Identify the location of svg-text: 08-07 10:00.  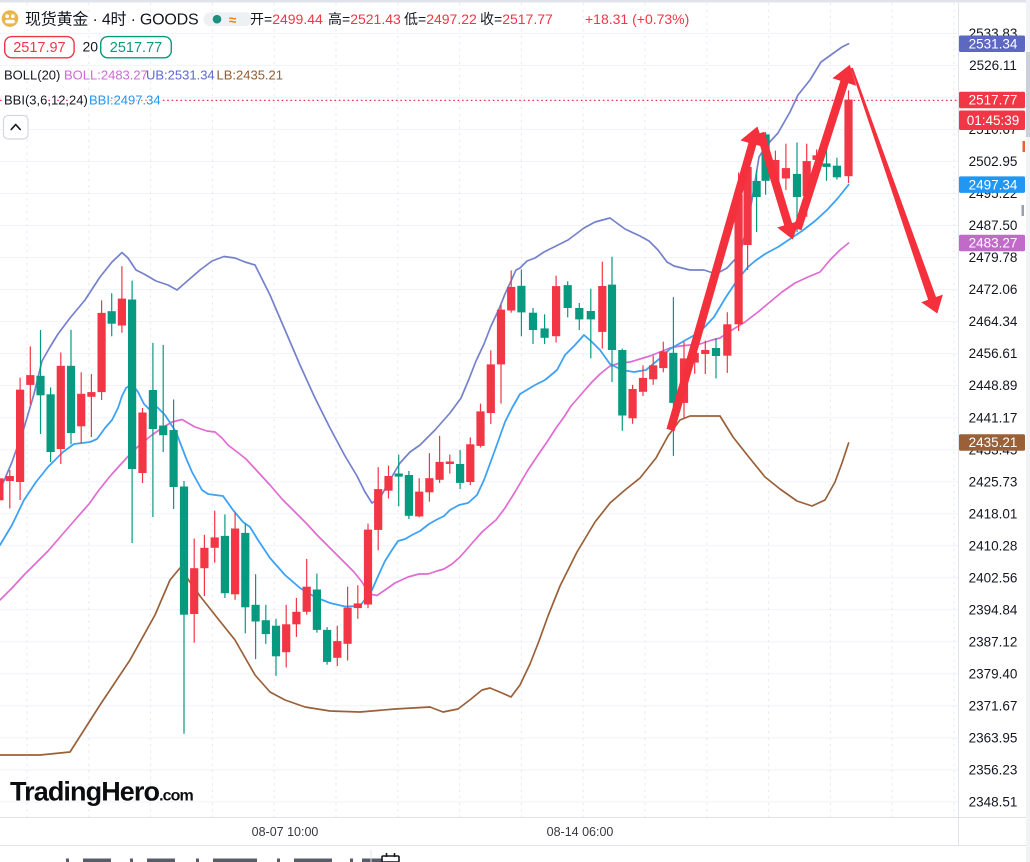
(285, 832).